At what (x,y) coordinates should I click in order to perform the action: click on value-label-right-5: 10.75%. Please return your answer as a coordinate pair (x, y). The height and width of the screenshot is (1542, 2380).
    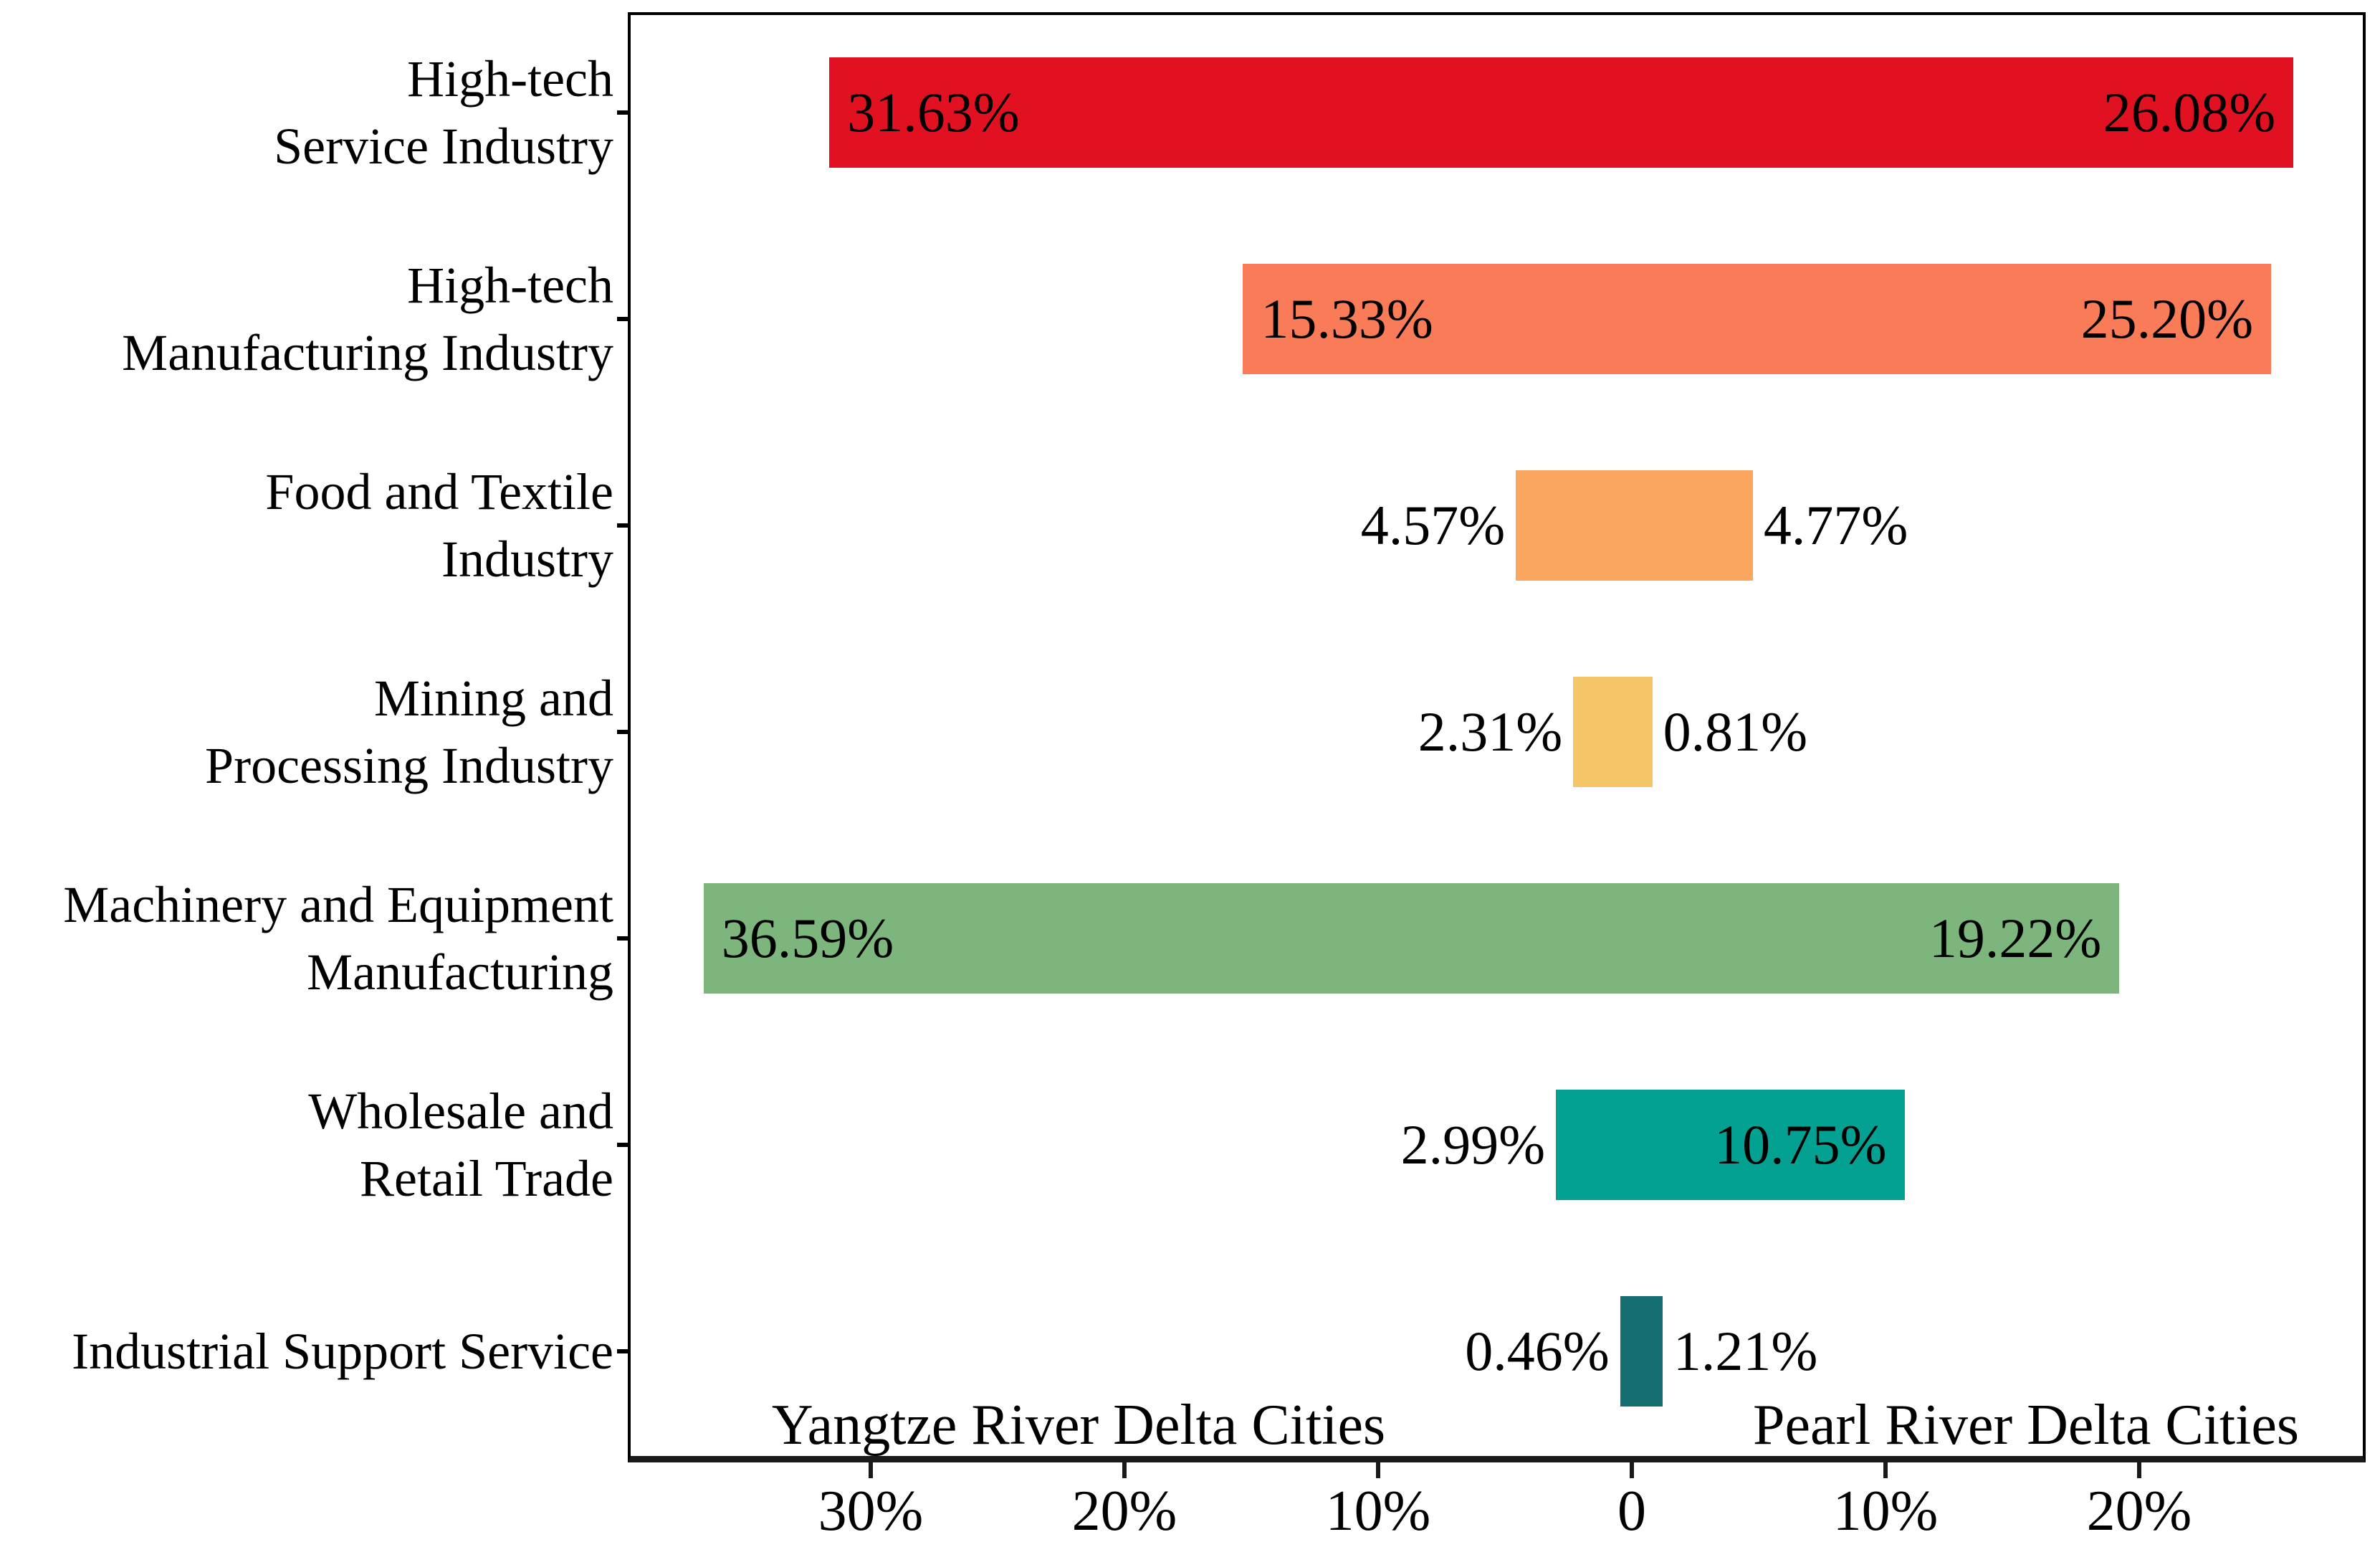
    Looking at the image, I should click on (1800, 1144).